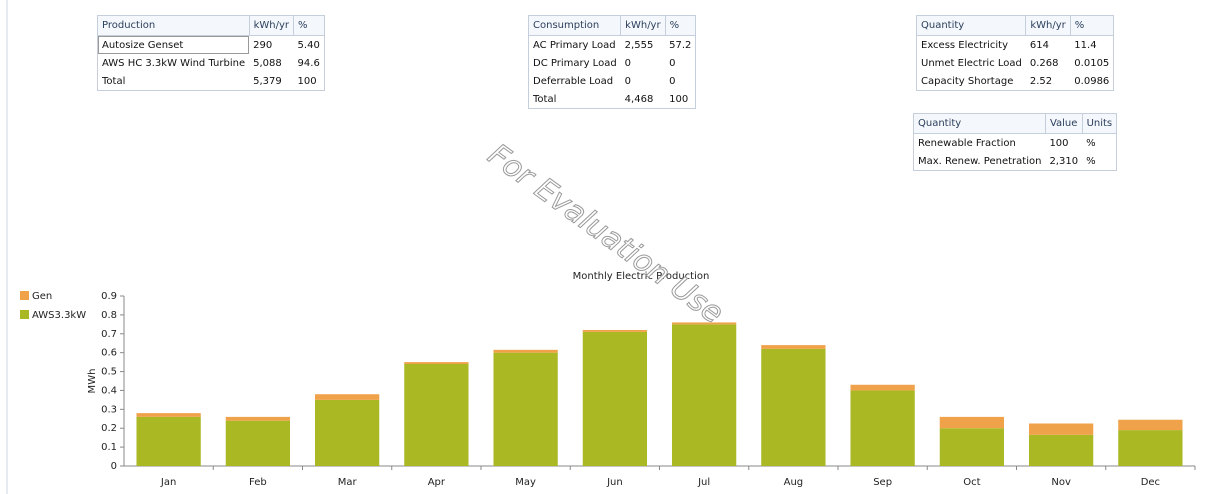  What do you see at coordinates (109, 315) in the screenshot?
I see `y-tick-label: 0.8` at bounding box center [109, 315].